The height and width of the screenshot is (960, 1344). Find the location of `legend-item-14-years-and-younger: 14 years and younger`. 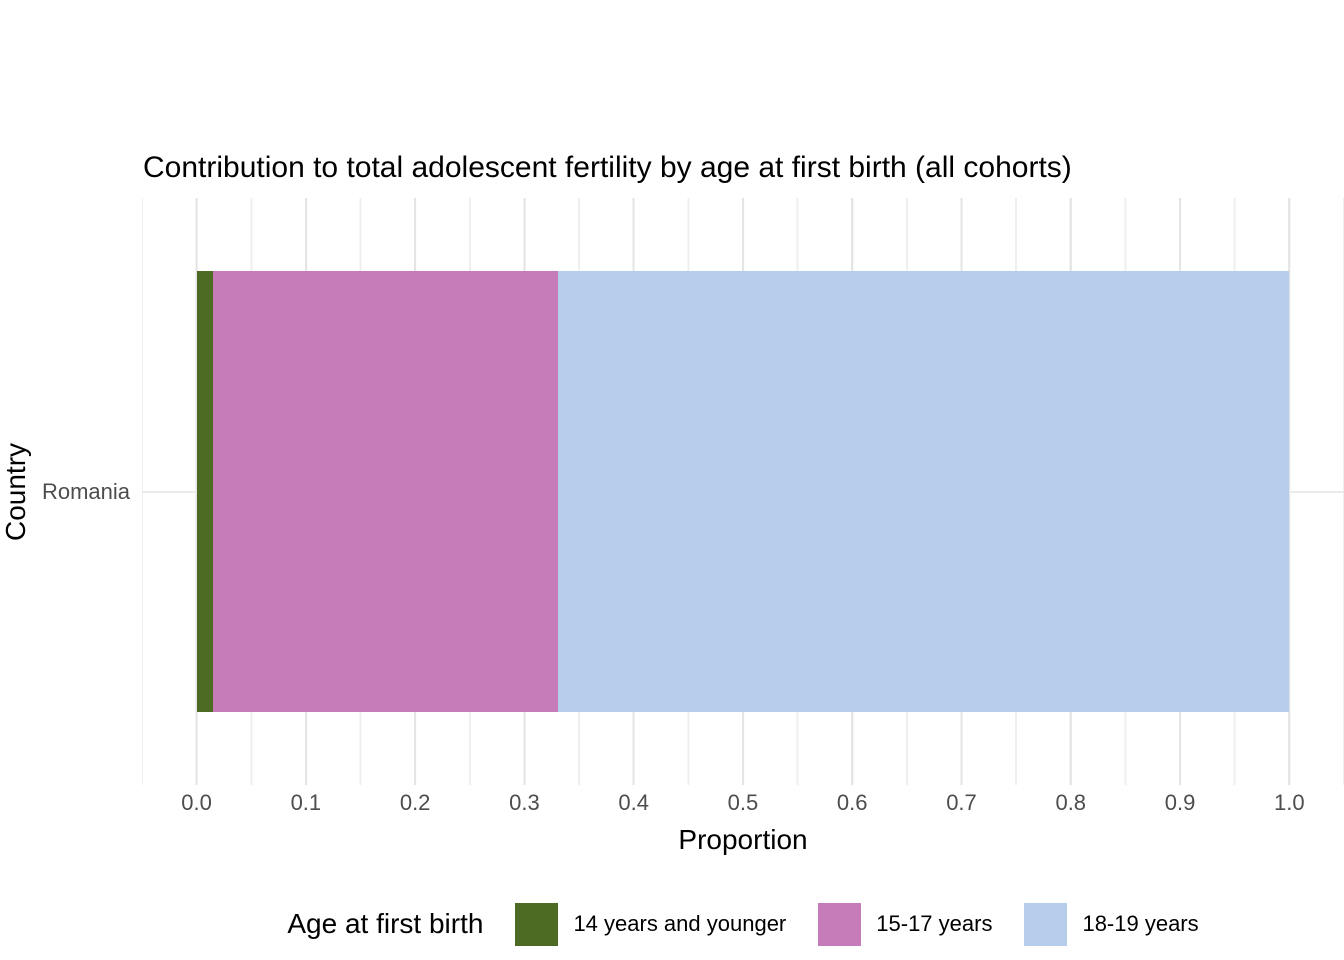

legend-item-14-years-and-younger: 14 years and younger is located at coordinates (651, 924).